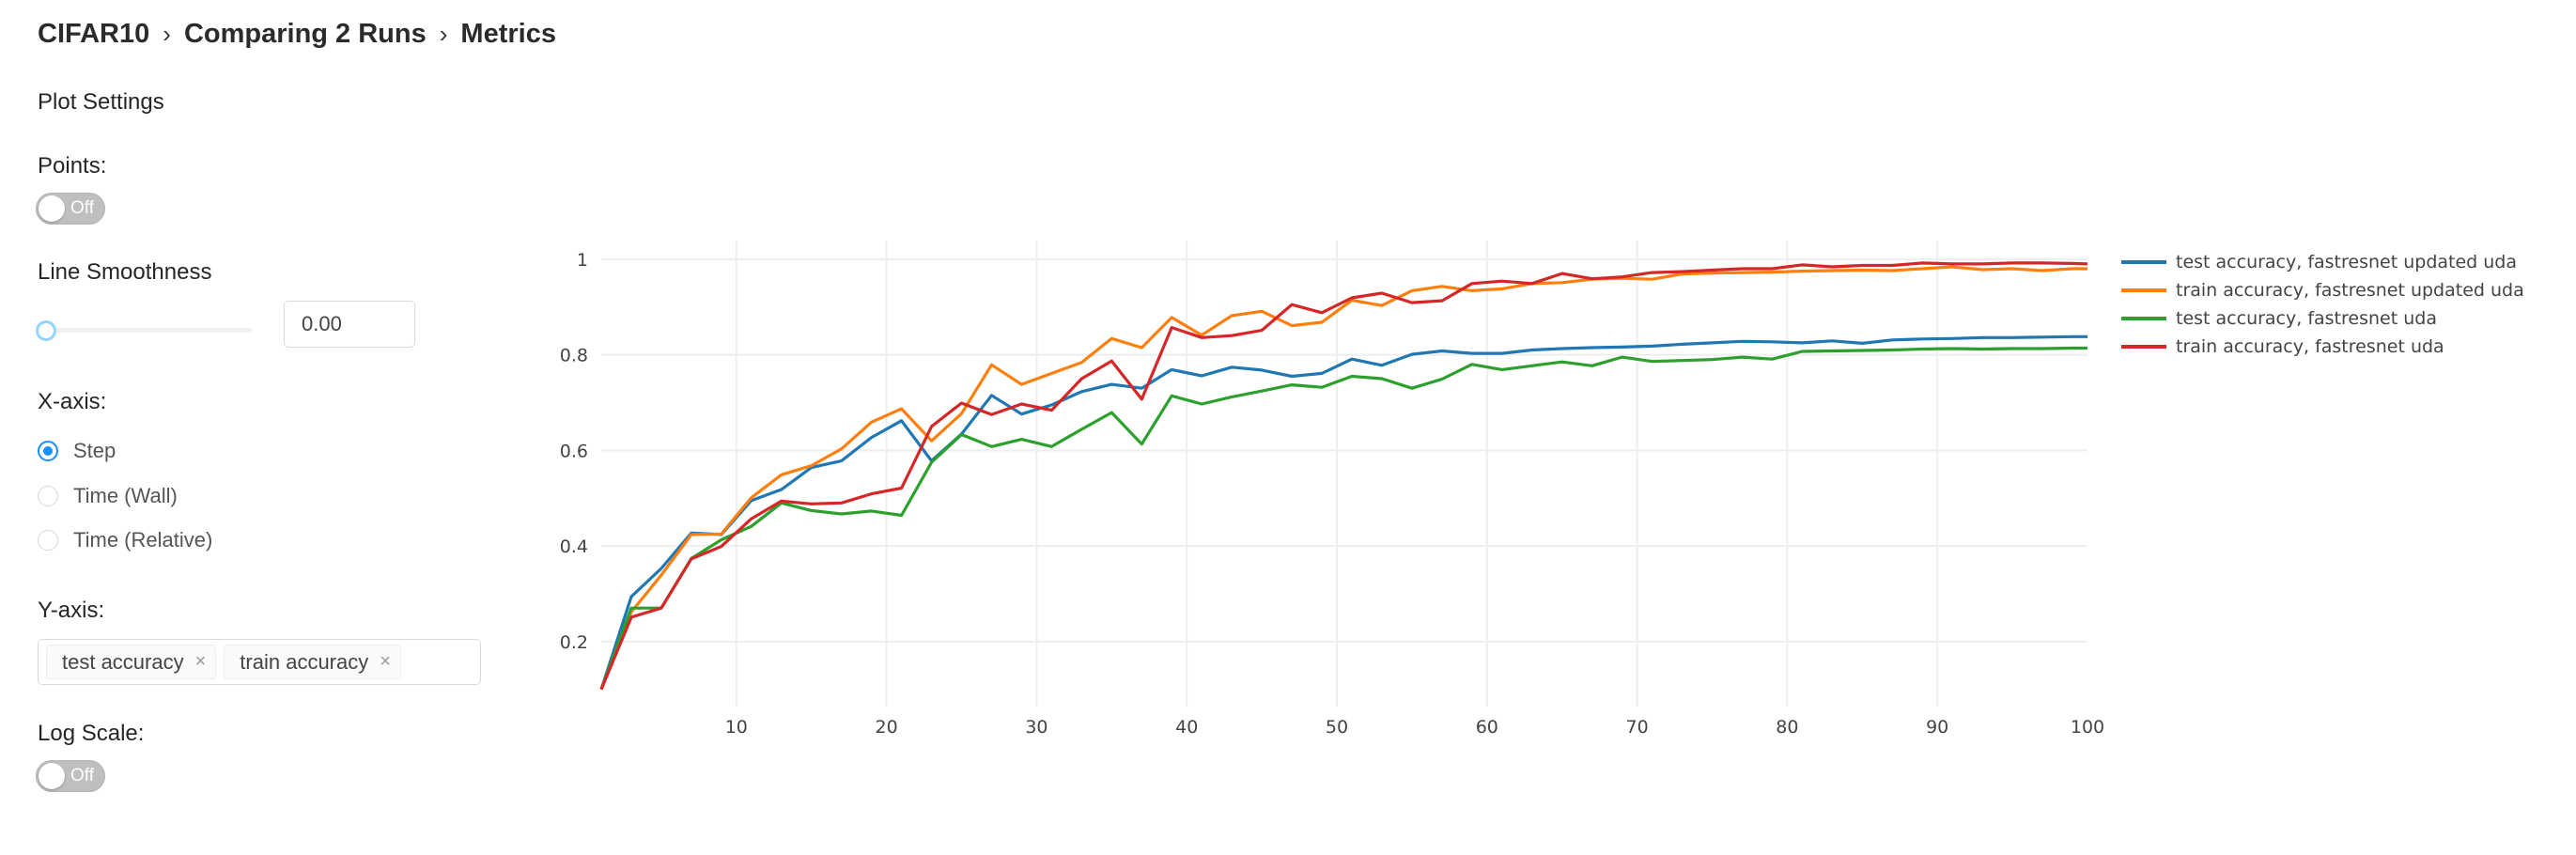 The height and width of the screenshot is (855, 2576). I want to click on smoothness-slider-track, so click(148, 330).